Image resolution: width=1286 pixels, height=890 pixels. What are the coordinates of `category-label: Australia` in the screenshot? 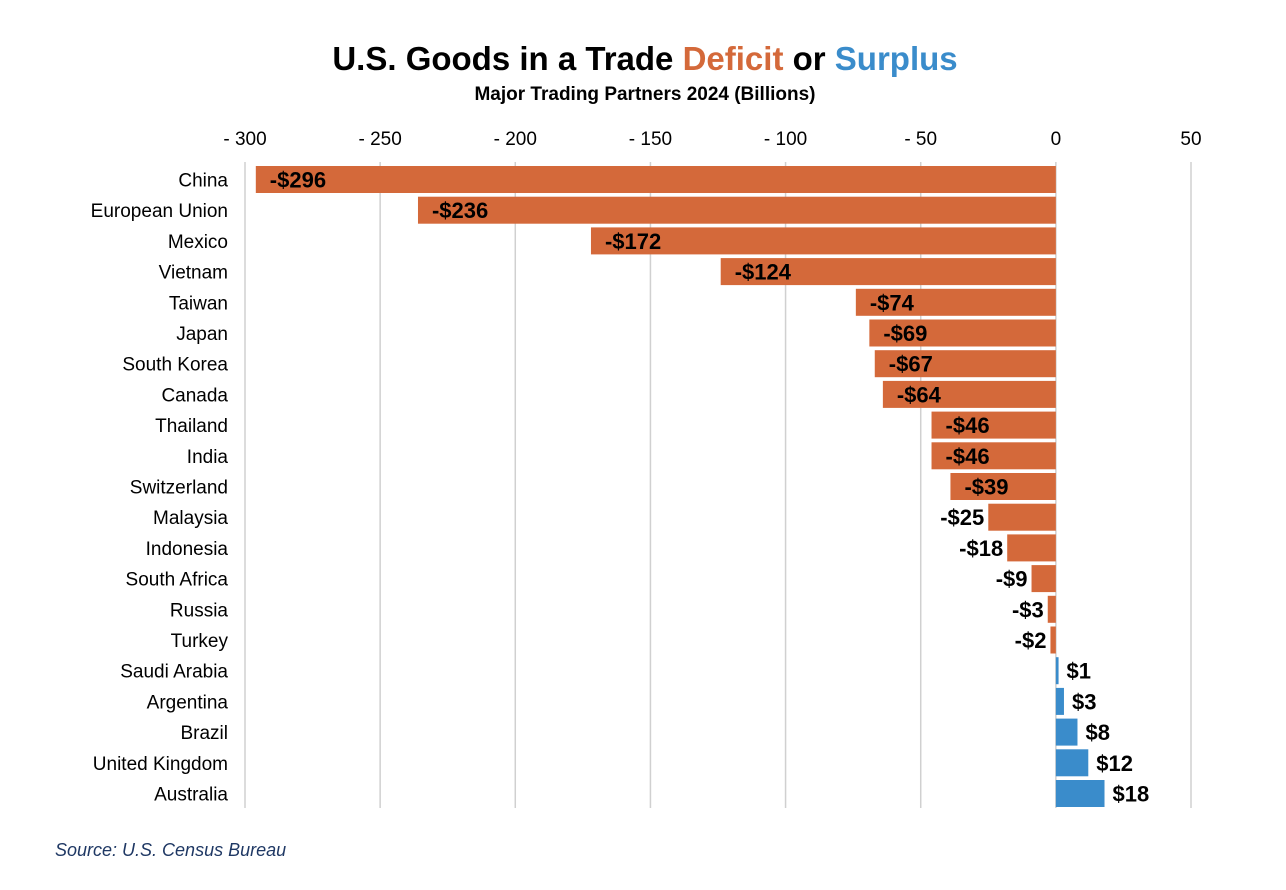 It's located at (191, 795).